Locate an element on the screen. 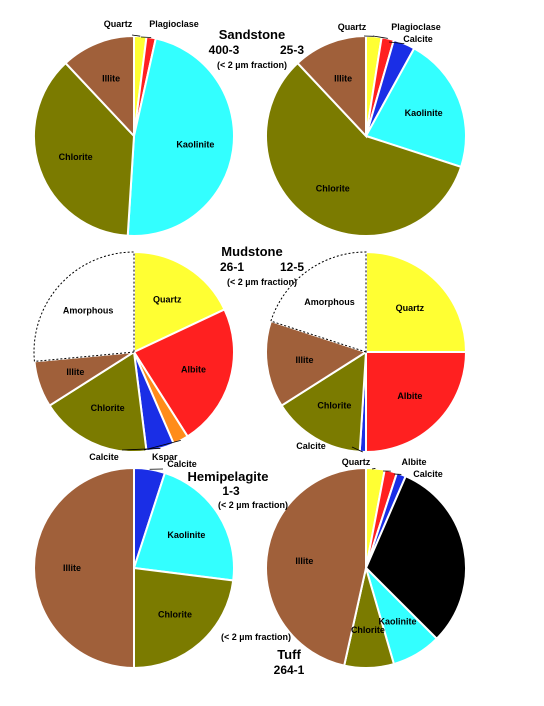 The image size is (544, 706). title-sandstone: Sandstone is located at coordinates (252, 34).